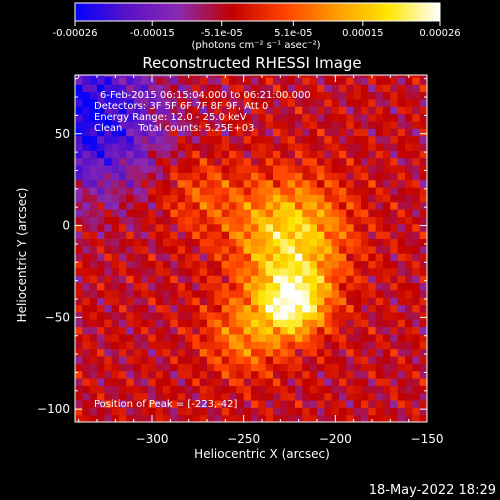 This screenshot has width=500, height=500. What do you see at coordinates (75, 33) in the screenshot?
I see `colorbar-tick-label: -0.00026` at bounding box center [75, 33].